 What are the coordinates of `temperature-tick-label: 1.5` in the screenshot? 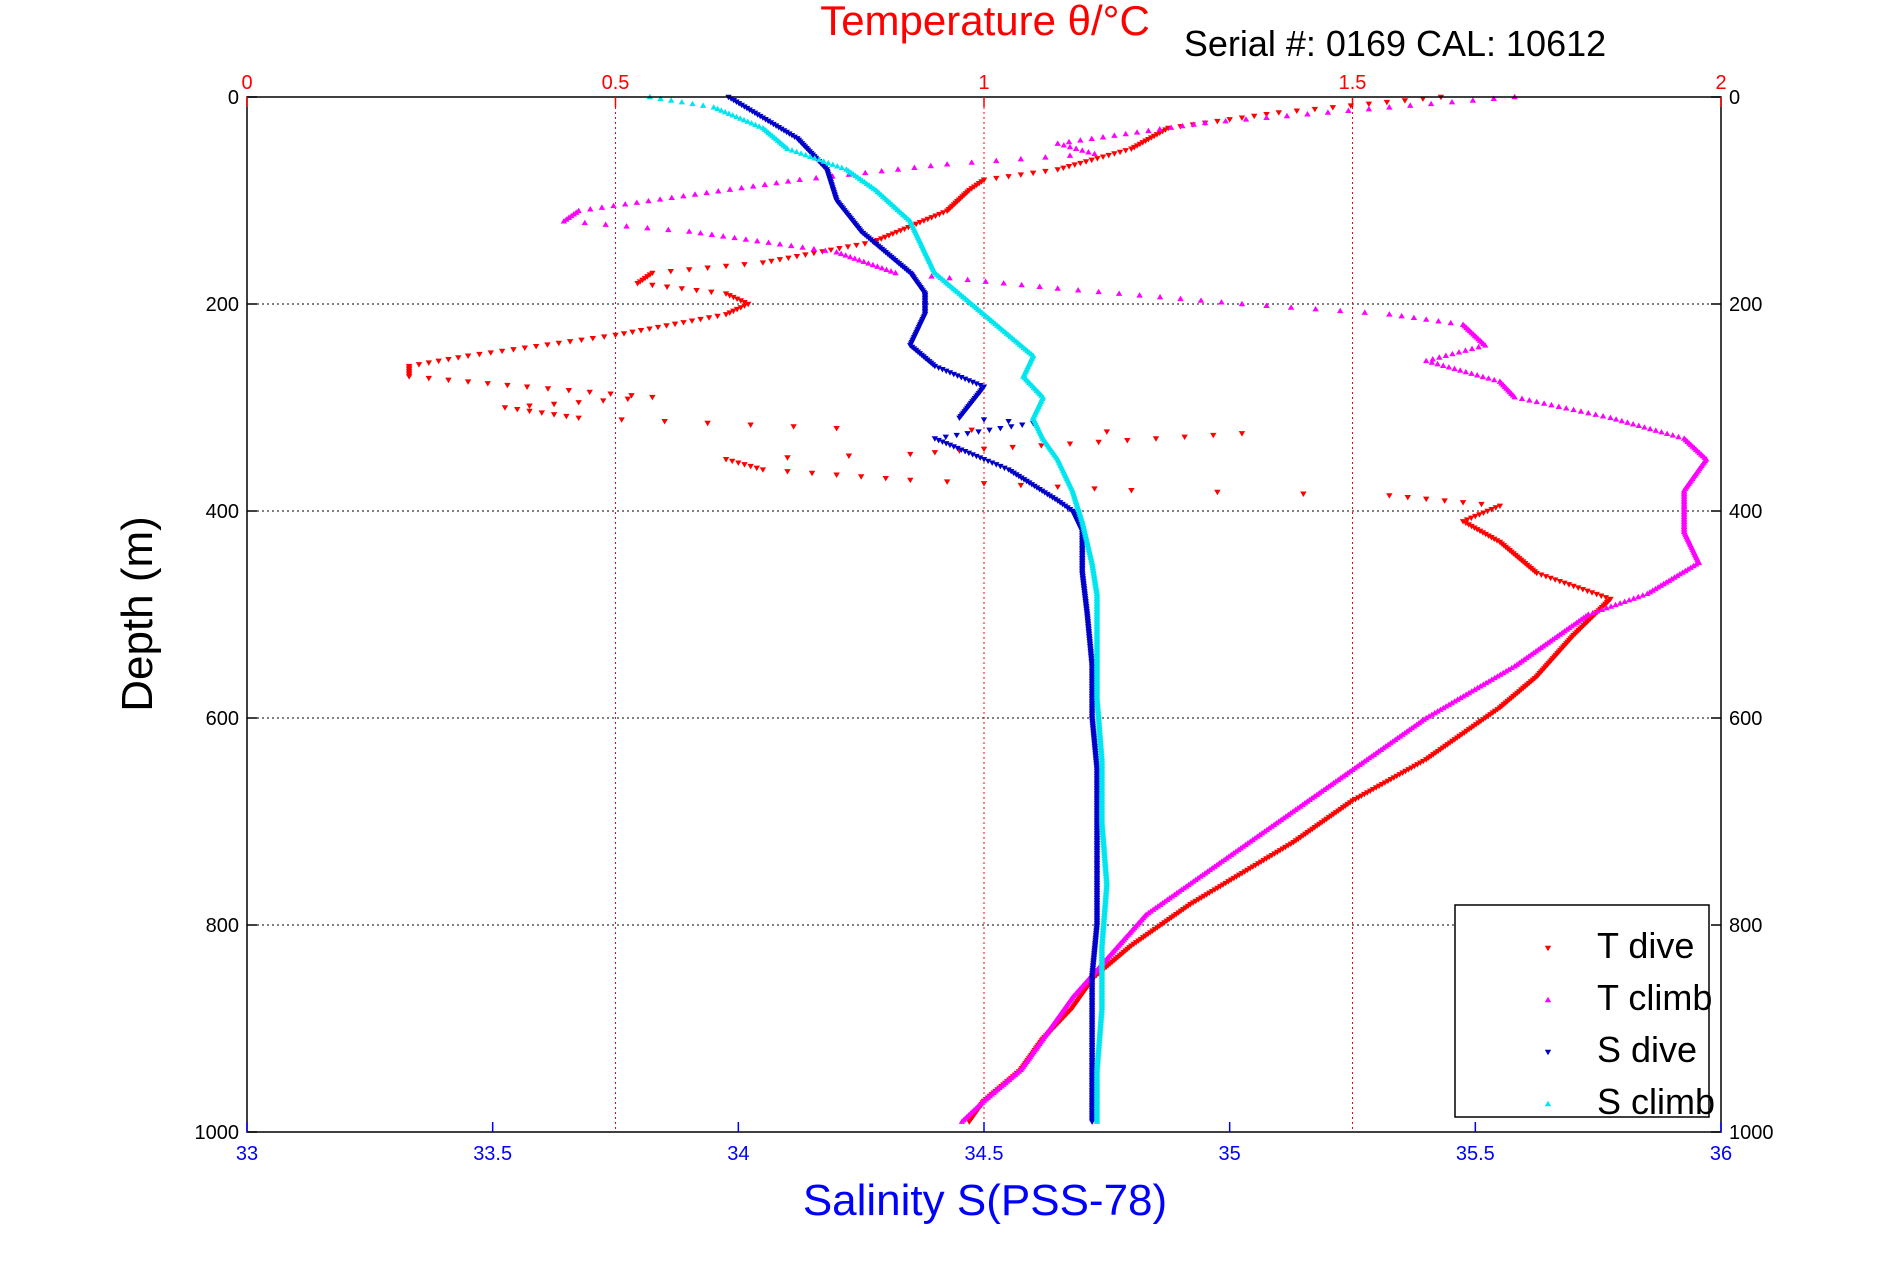 It's located at (1353, 83).